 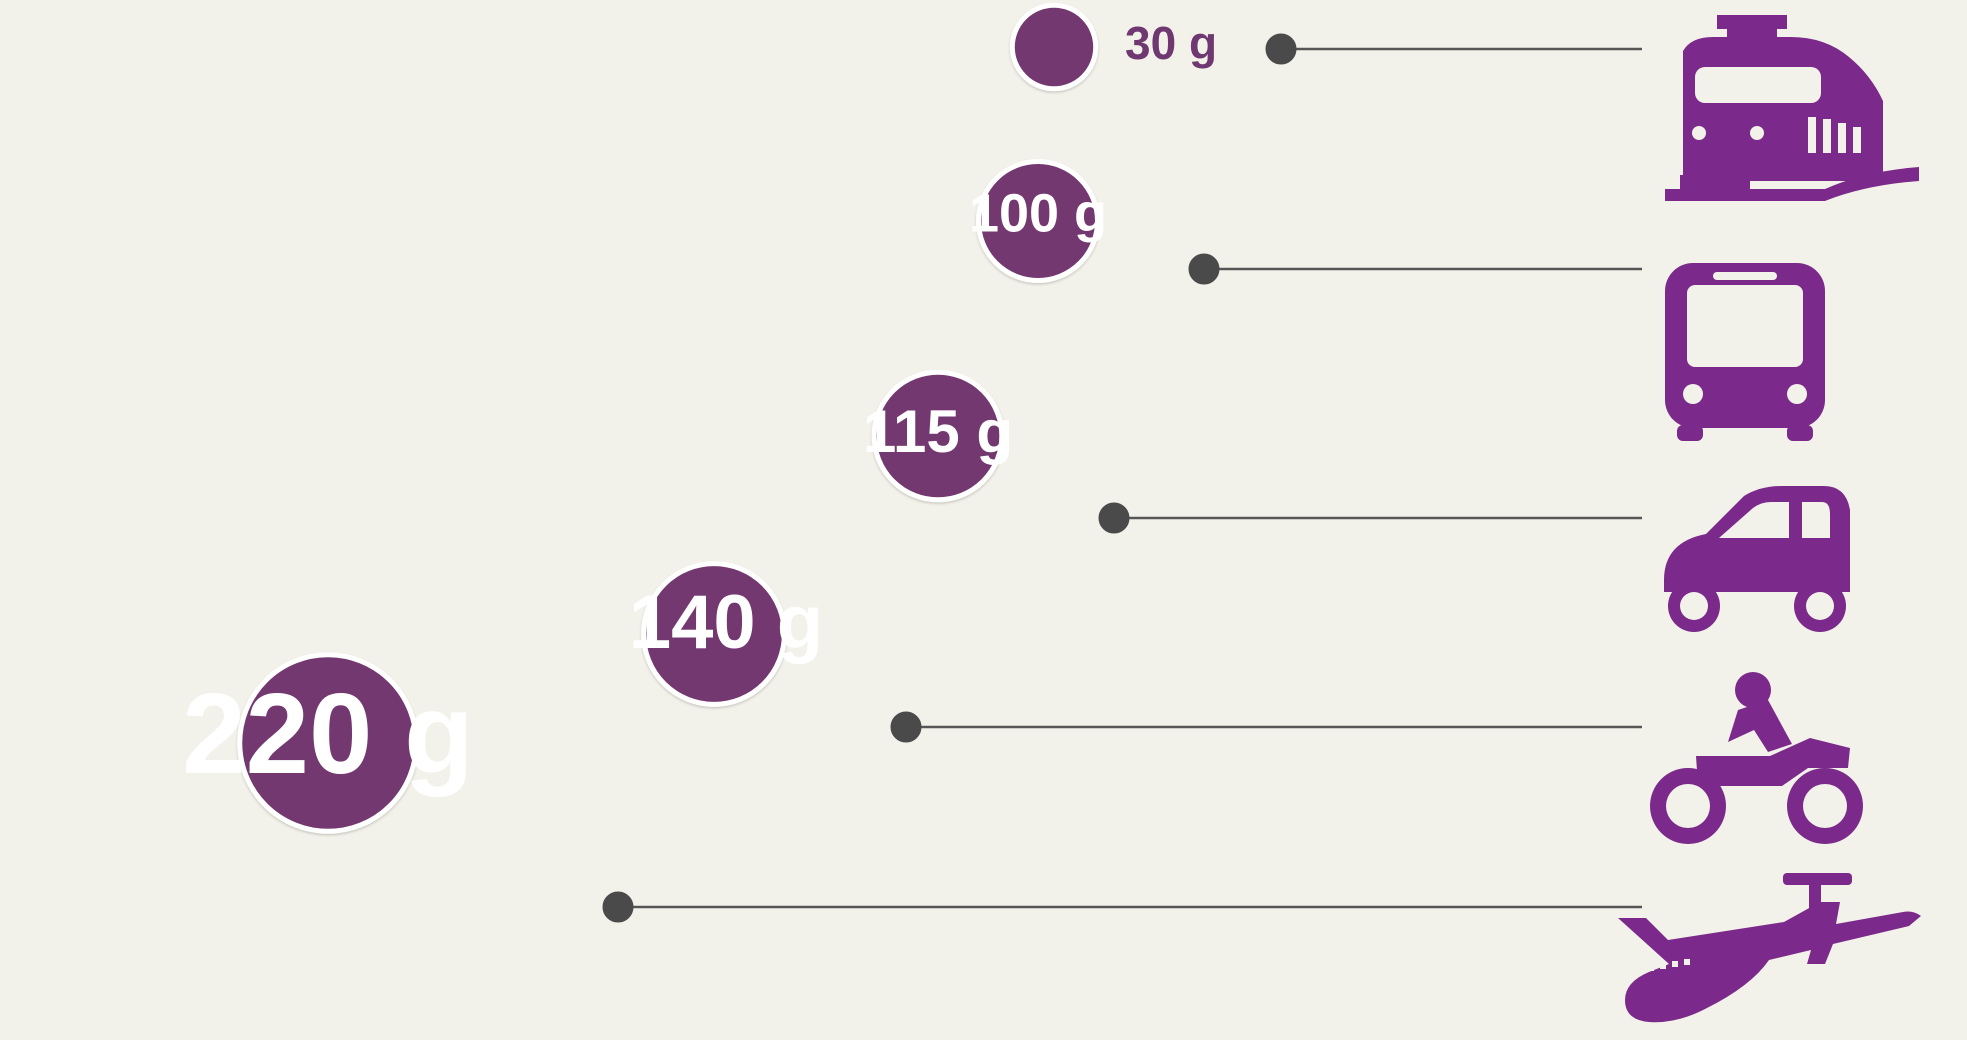 I want to click on bubble-label-115g: 115 g, so click(x=938, y=431).